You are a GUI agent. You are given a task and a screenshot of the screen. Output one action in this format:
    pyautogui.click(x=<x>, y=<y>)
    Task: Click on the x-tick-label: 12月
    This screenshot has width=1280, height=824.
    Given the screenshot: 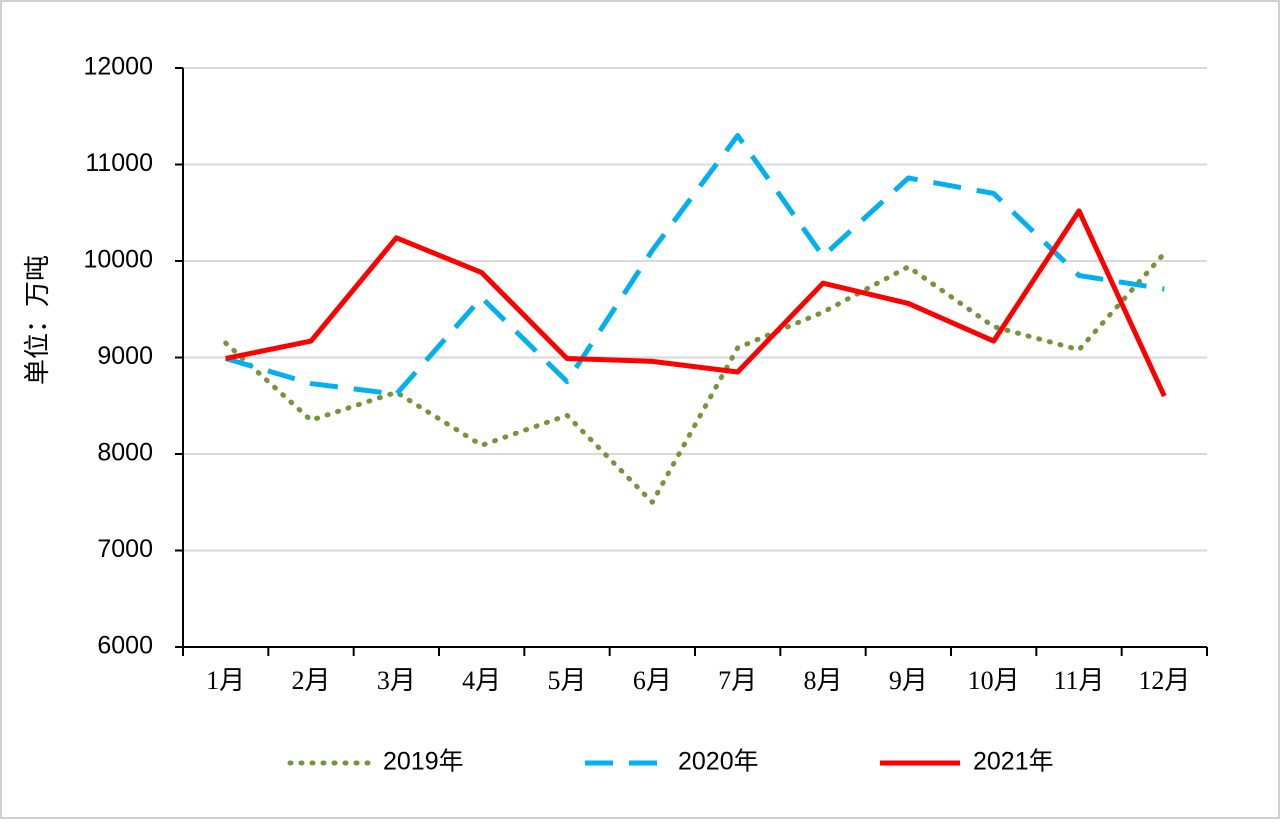 What is the action you would take?
    pyautogui.click(x=1164, y=680)
    